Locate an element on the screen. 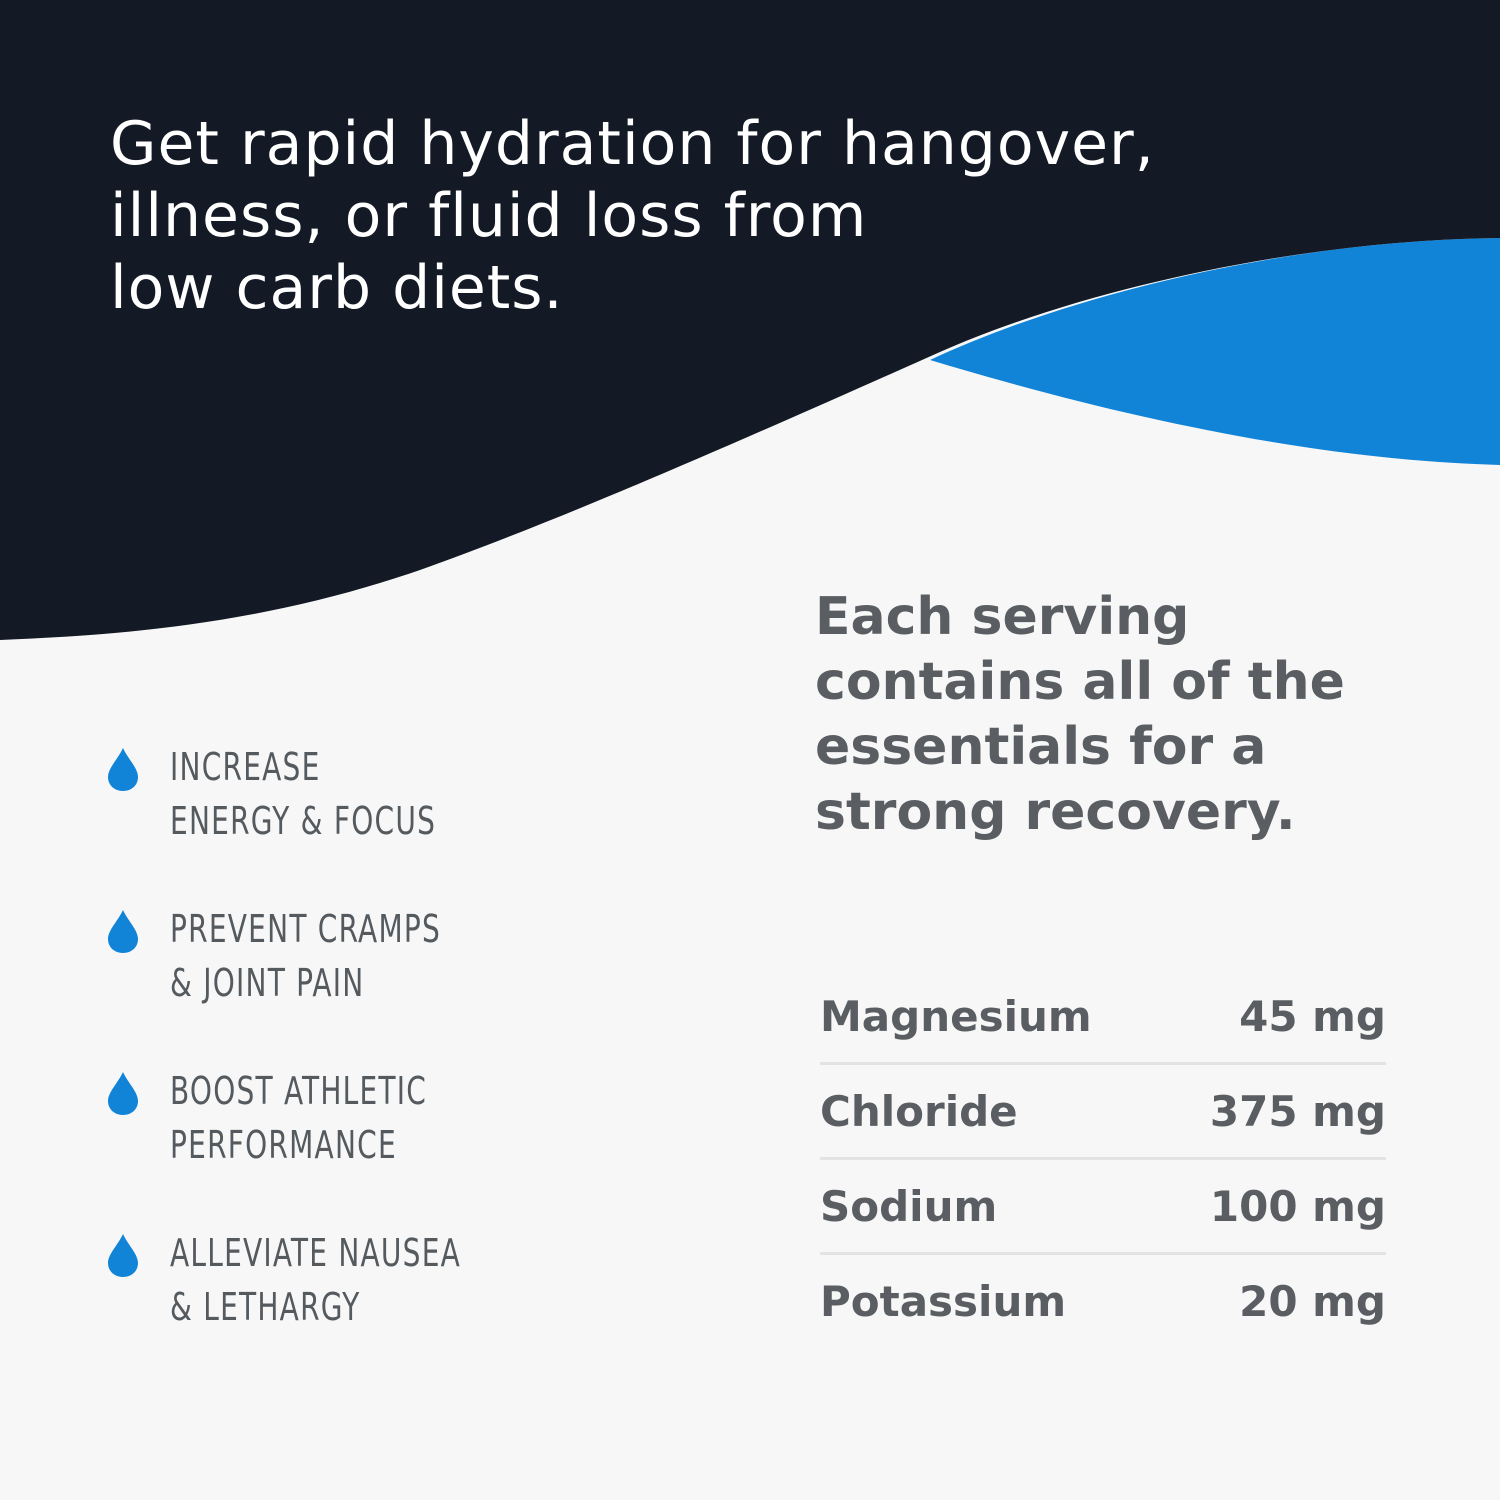 The height and width of the screenshot is (1500, 1500). benefit-line: PERFORMANCE is located at coordinates (283, 1145).